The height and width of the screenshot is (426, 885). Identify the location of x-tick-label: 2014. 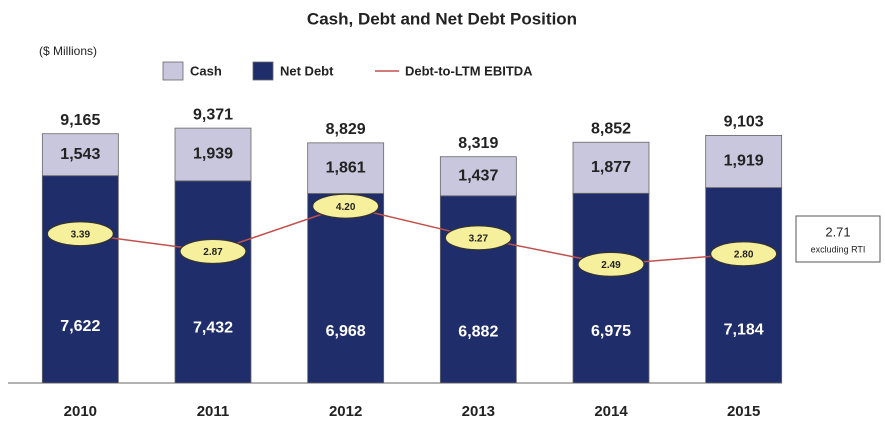
(611, 411).